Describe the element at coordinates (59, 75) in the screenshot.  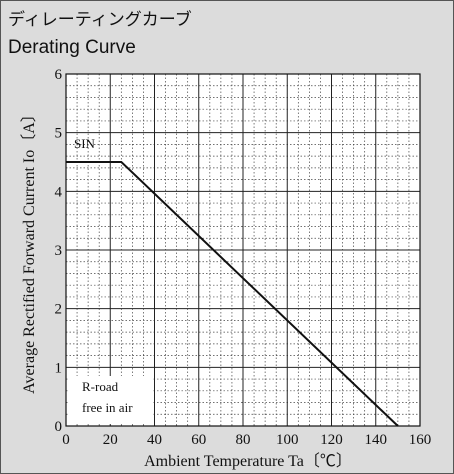
I see `y-tick-label: 6` at that location.